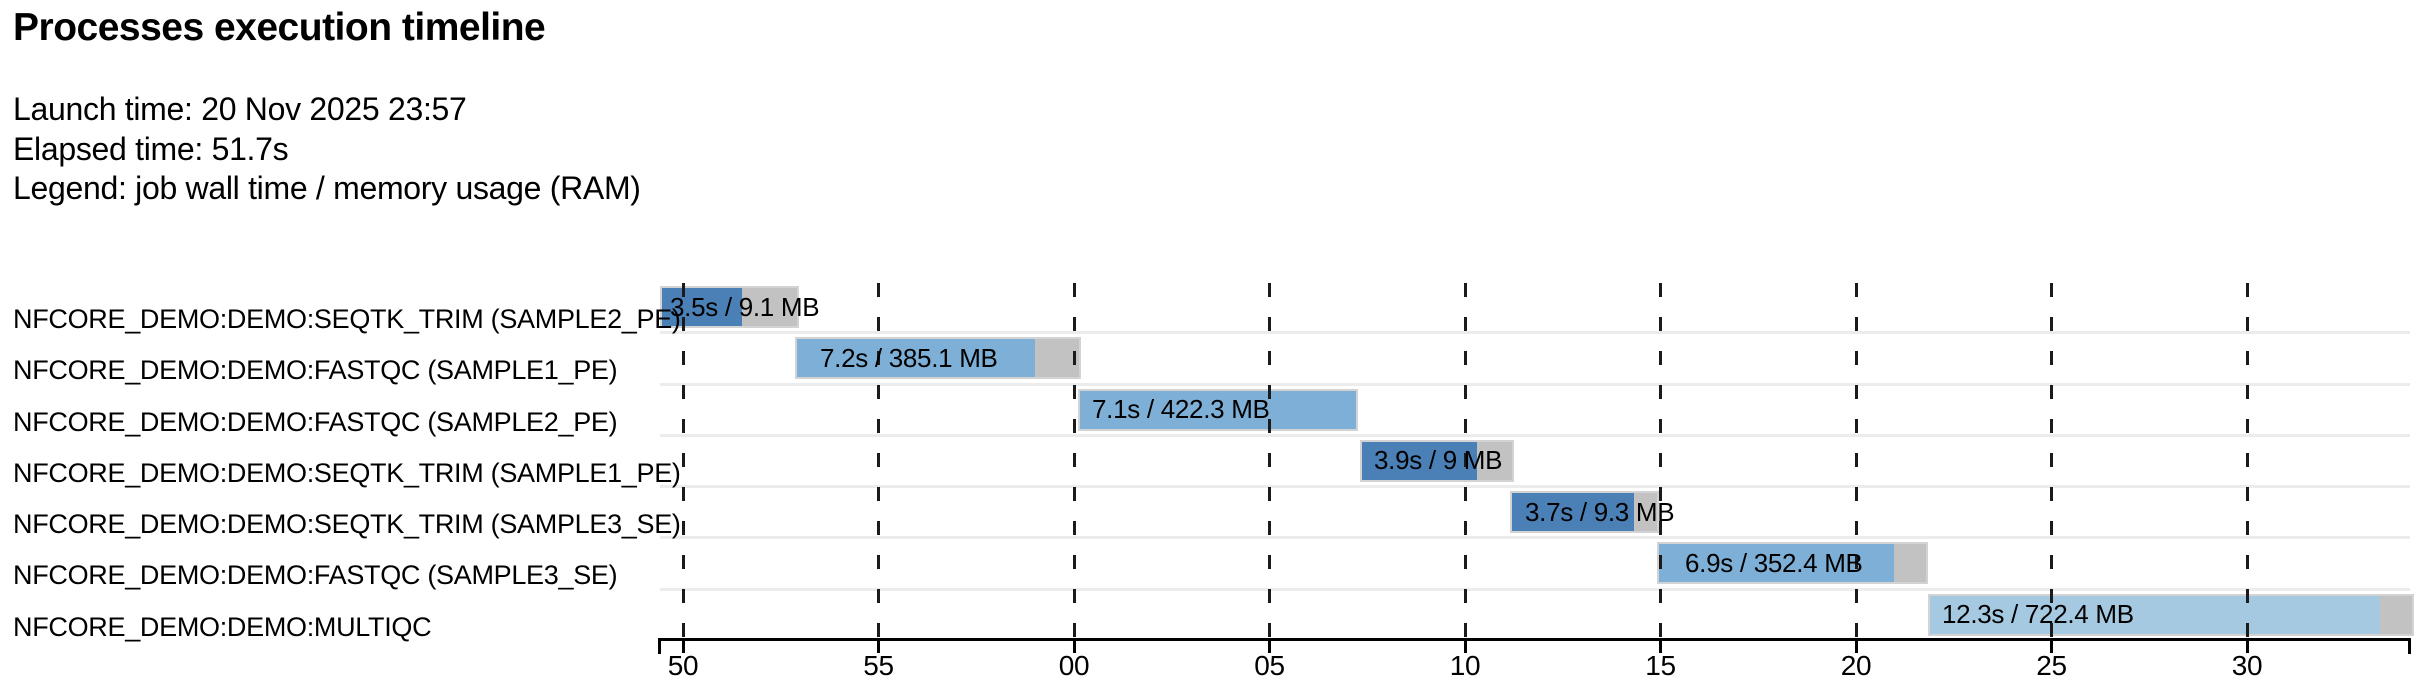 Image resolution: width=2432 pixels, height=698 pixels. I want to click on x-axis-right-endcap, so click(2409, 646).